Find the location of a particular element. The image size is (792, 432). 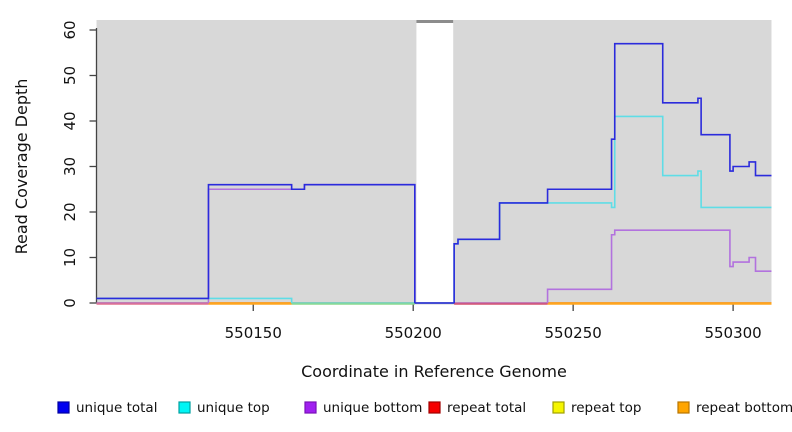

y-tick-label: 30 is located at coordinates (70, 166).